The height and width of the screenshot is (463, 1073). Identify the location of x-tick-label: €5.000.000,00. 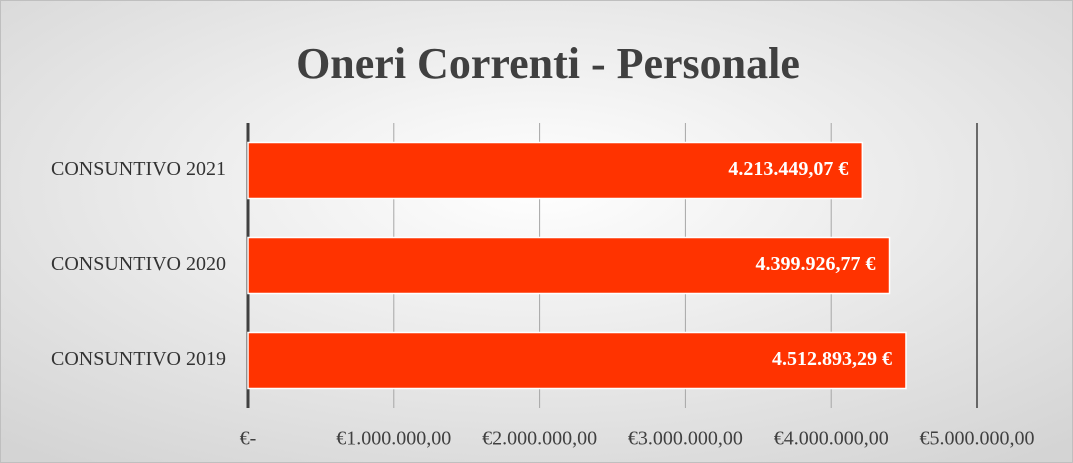
(977, 439).